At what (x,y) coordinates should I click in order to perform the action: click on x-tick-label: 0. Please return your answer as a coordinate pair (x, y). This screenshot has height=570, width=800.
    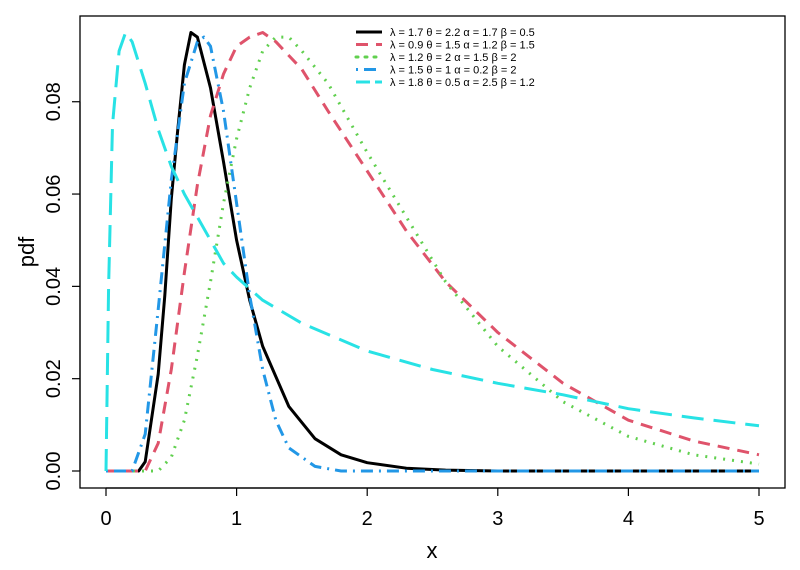
    Looking at the image, I should click on (105, 519).